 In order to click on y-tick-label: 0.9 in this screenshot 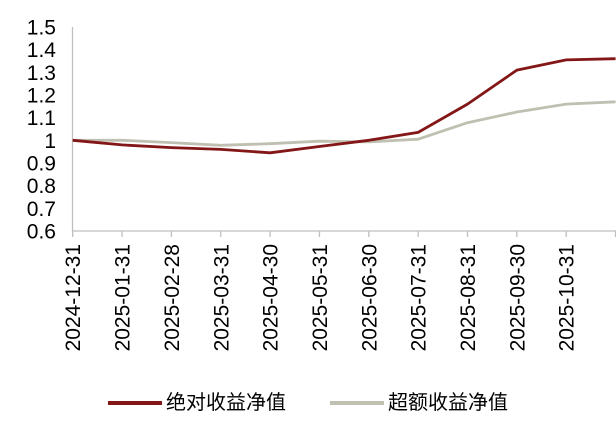, I will do `click(41, 164)`.